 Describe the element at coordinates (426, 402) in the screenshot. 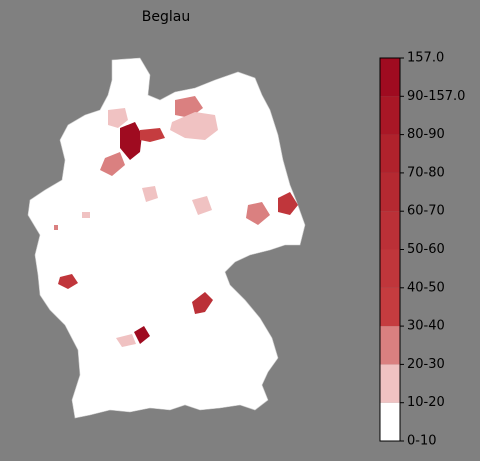

I see `colorbar-label: 10-20` at that location.